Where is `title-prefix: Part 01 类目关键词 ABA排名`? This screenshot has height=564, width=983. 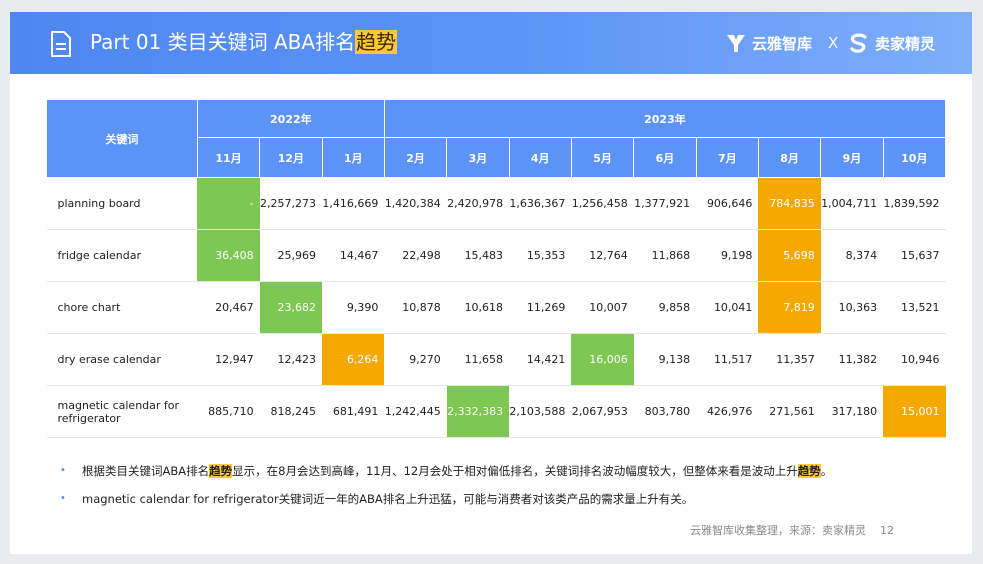
title-prefix: Part 01 类目关键词 ABA排名 is located at coordinates (223, 42).